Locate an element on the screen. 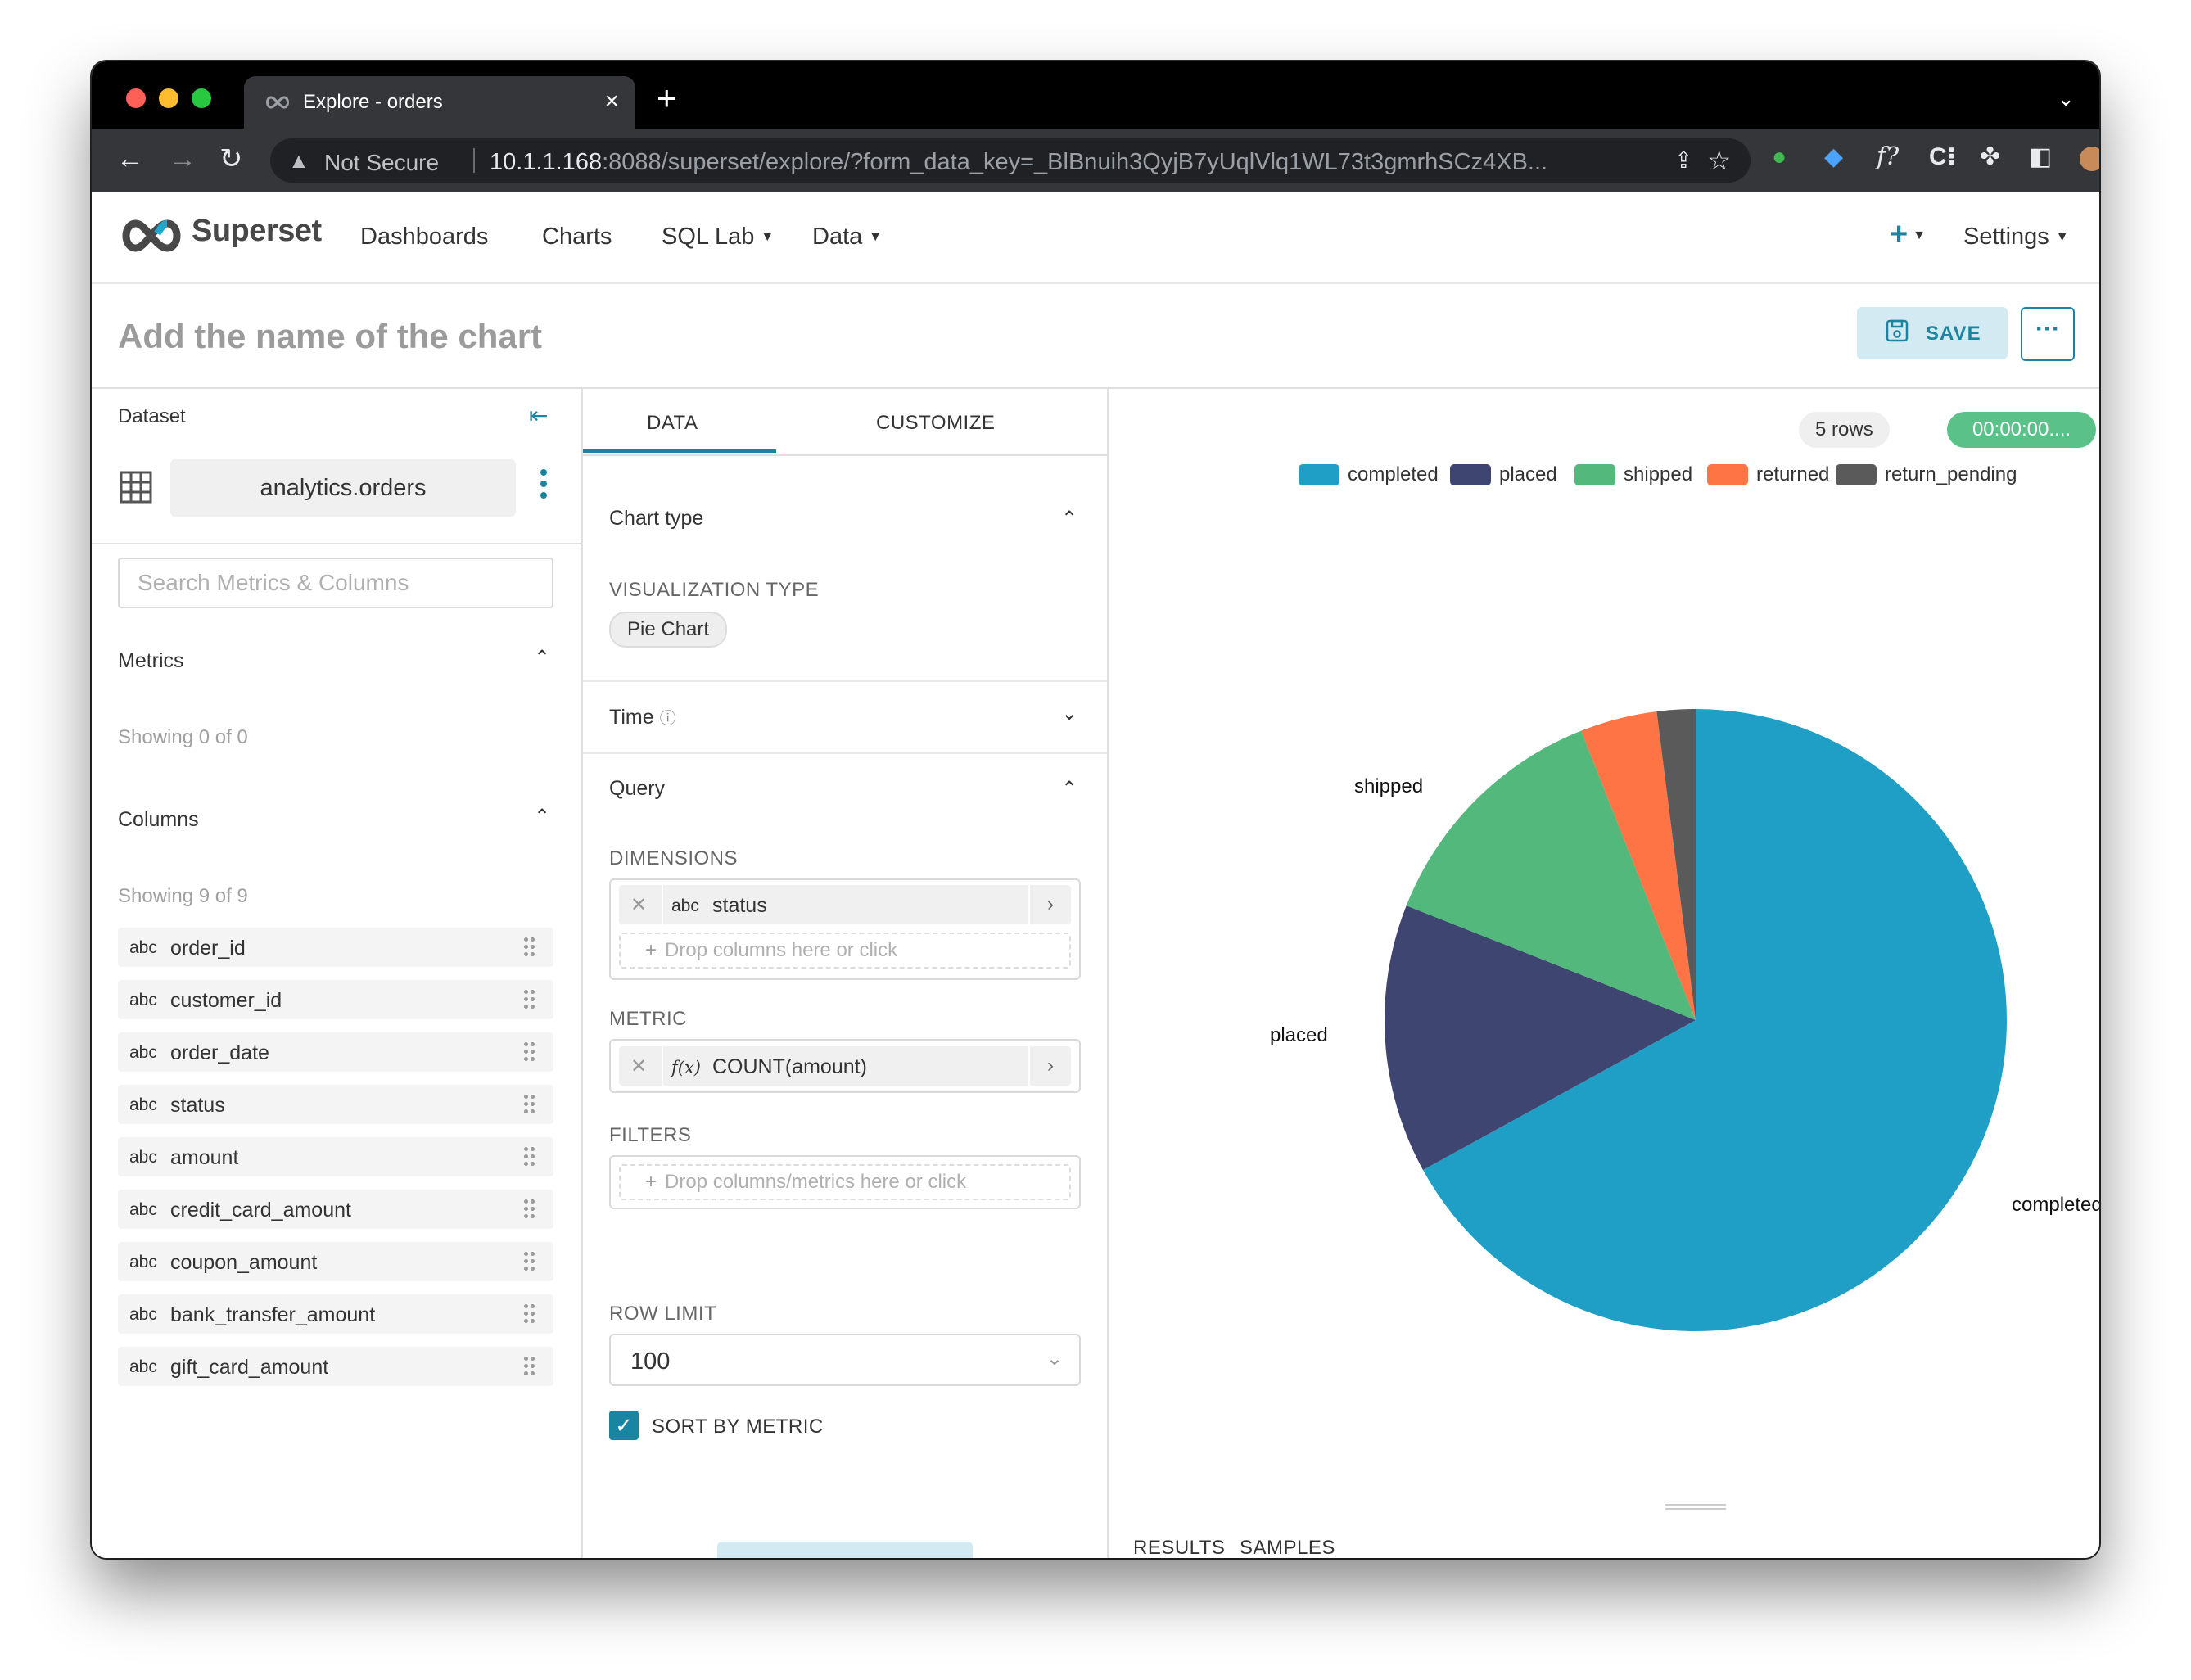  search-metrics-columns-input is located at coordinates (335, 583).